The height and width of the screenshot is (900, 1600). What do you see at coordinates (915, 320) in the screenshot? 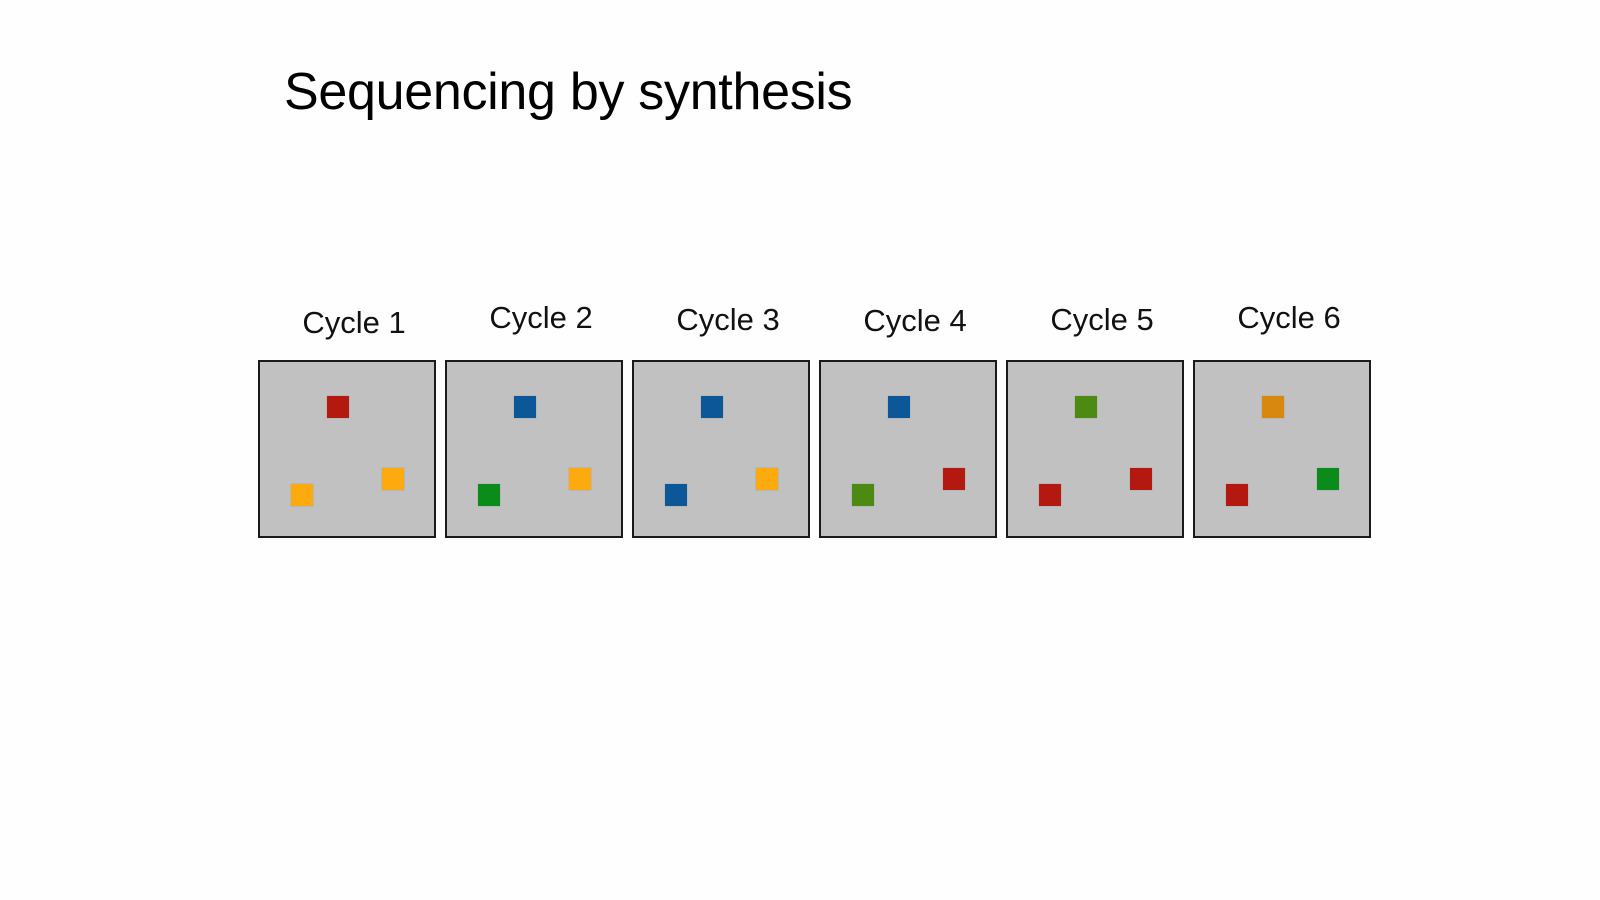
I see `cycle-label: Cycle 4` at bounding box center [915, 320].